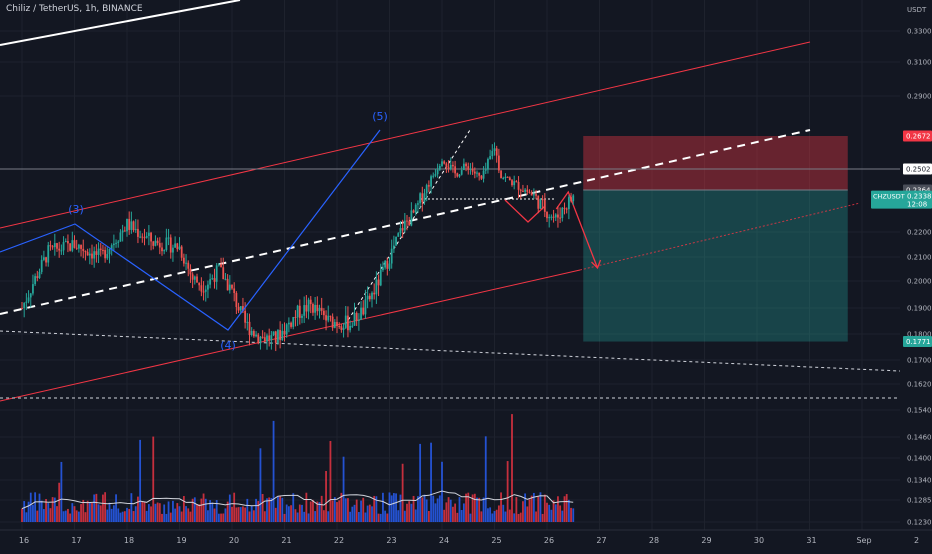 This screenshot has height=554, width=932. What do you see at coordinates (286, 540) in the screenshot?
I see `time-tick-label: 21` at bounding box center [286, 540].